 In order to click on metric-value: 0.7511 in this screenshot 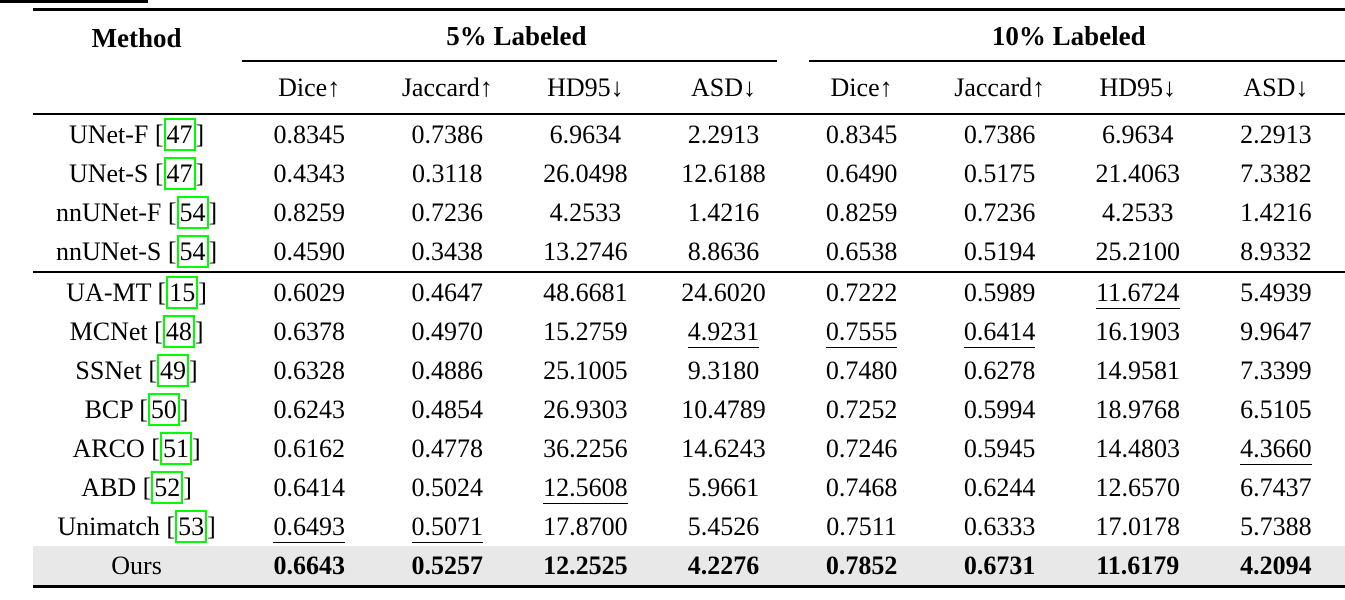, I will do `click(861, 526)`.